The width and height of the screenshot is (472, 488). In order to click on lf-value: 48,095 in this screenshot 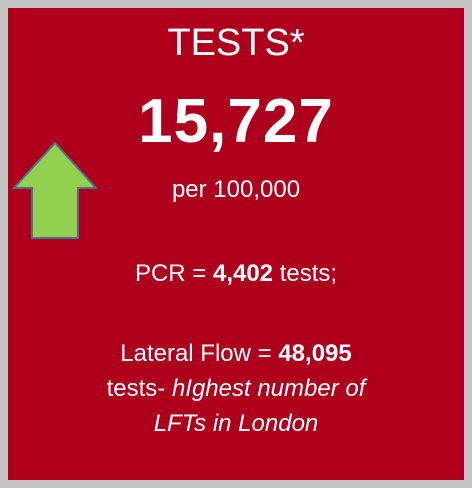, I will do `click(315, 353)`.